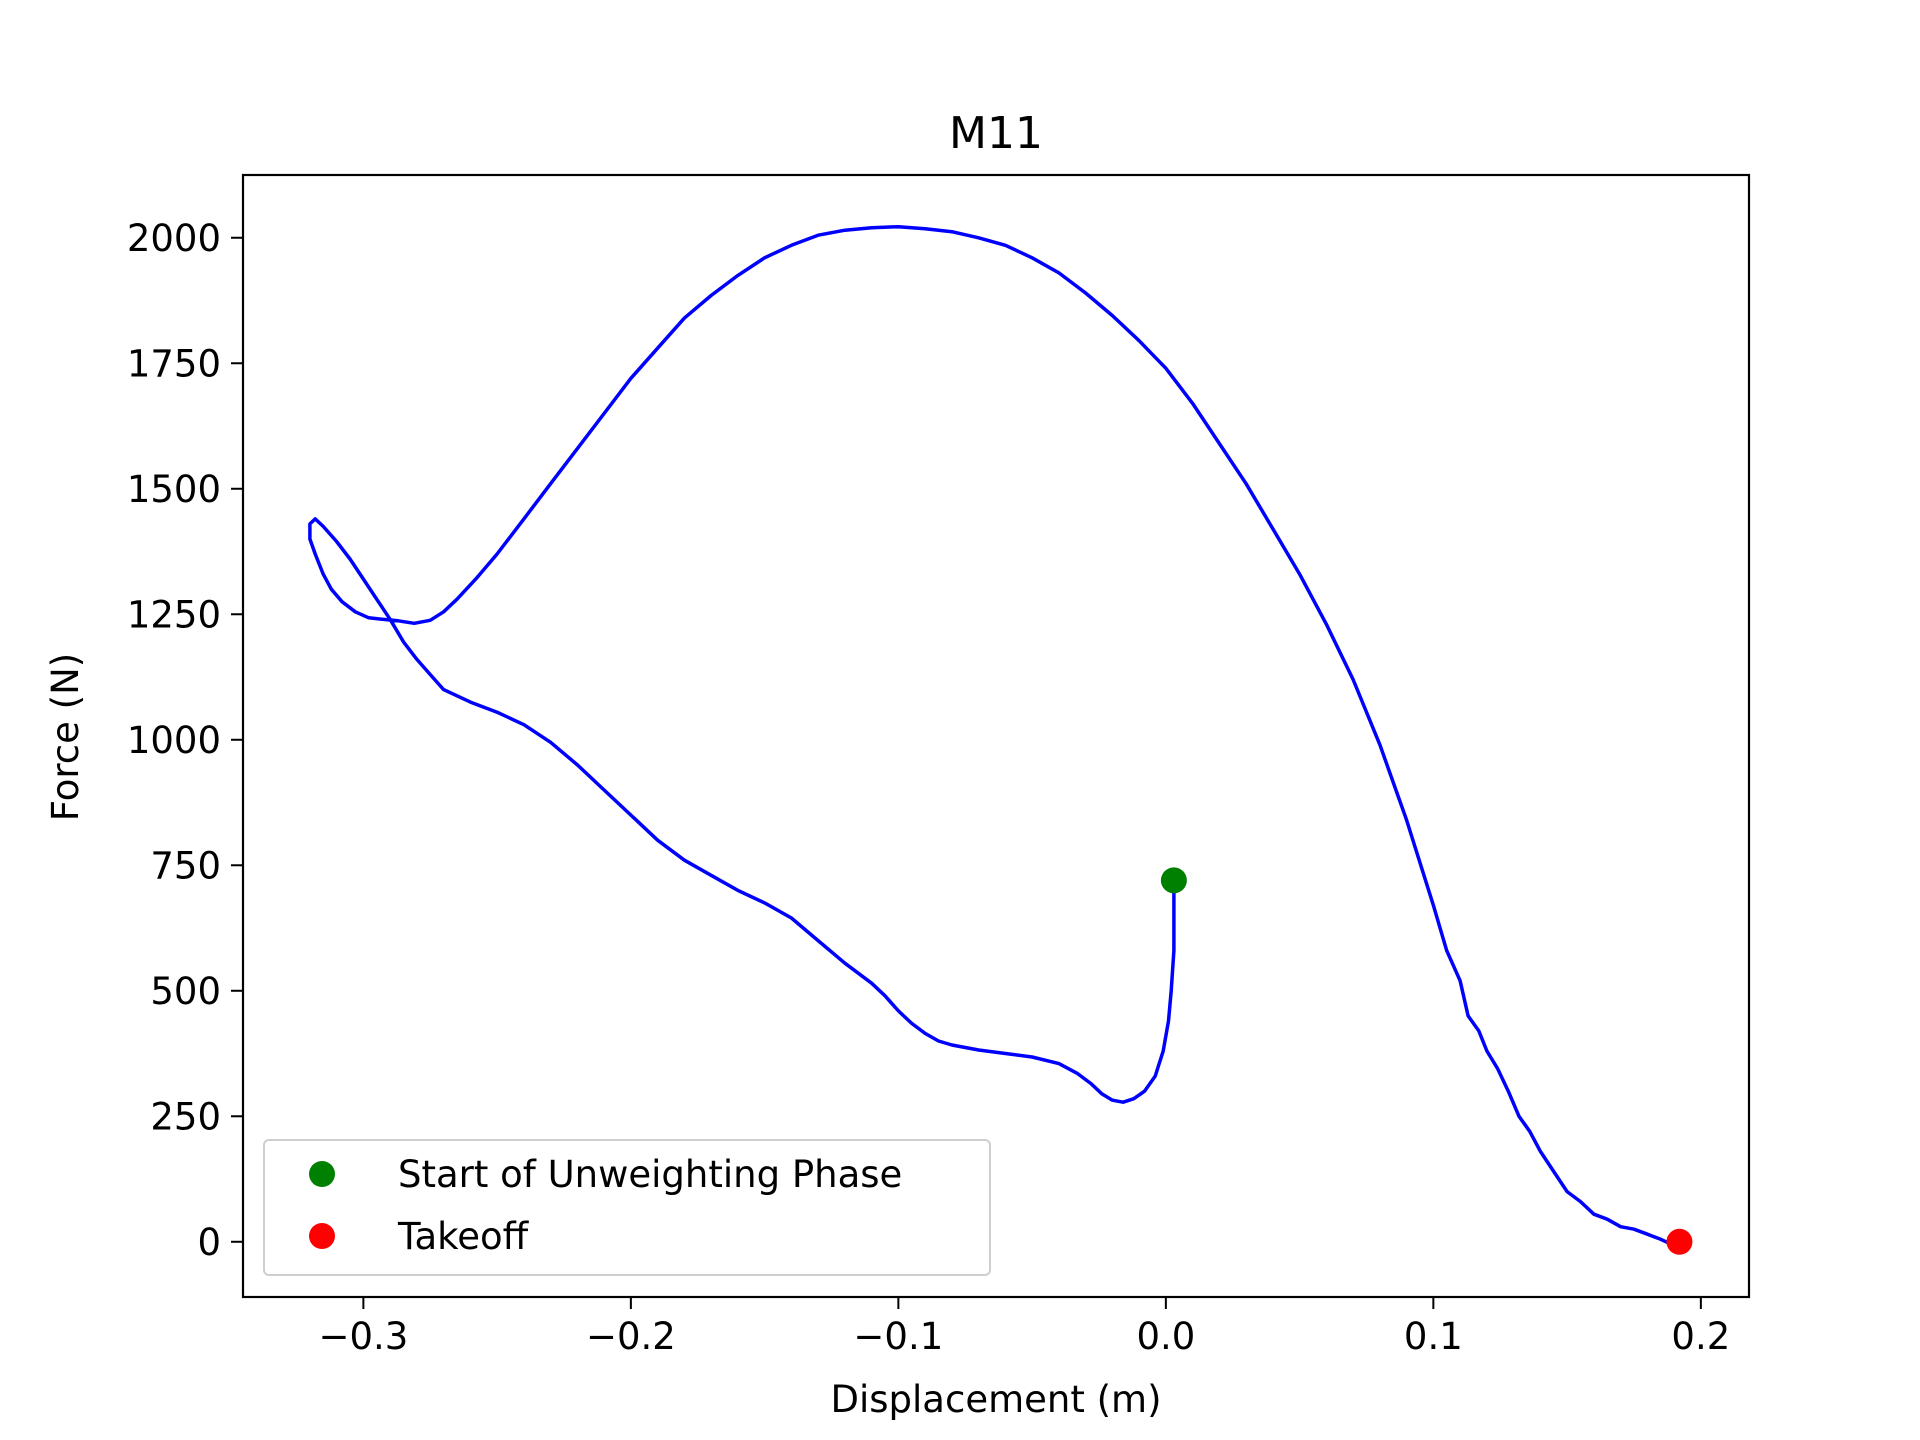 The height and width of the screenshot is (1440, 1920). I want to click on y-axis-ticks: 0 250 500 750 1000 1250 1500 1750 2000, so click(185, 740).